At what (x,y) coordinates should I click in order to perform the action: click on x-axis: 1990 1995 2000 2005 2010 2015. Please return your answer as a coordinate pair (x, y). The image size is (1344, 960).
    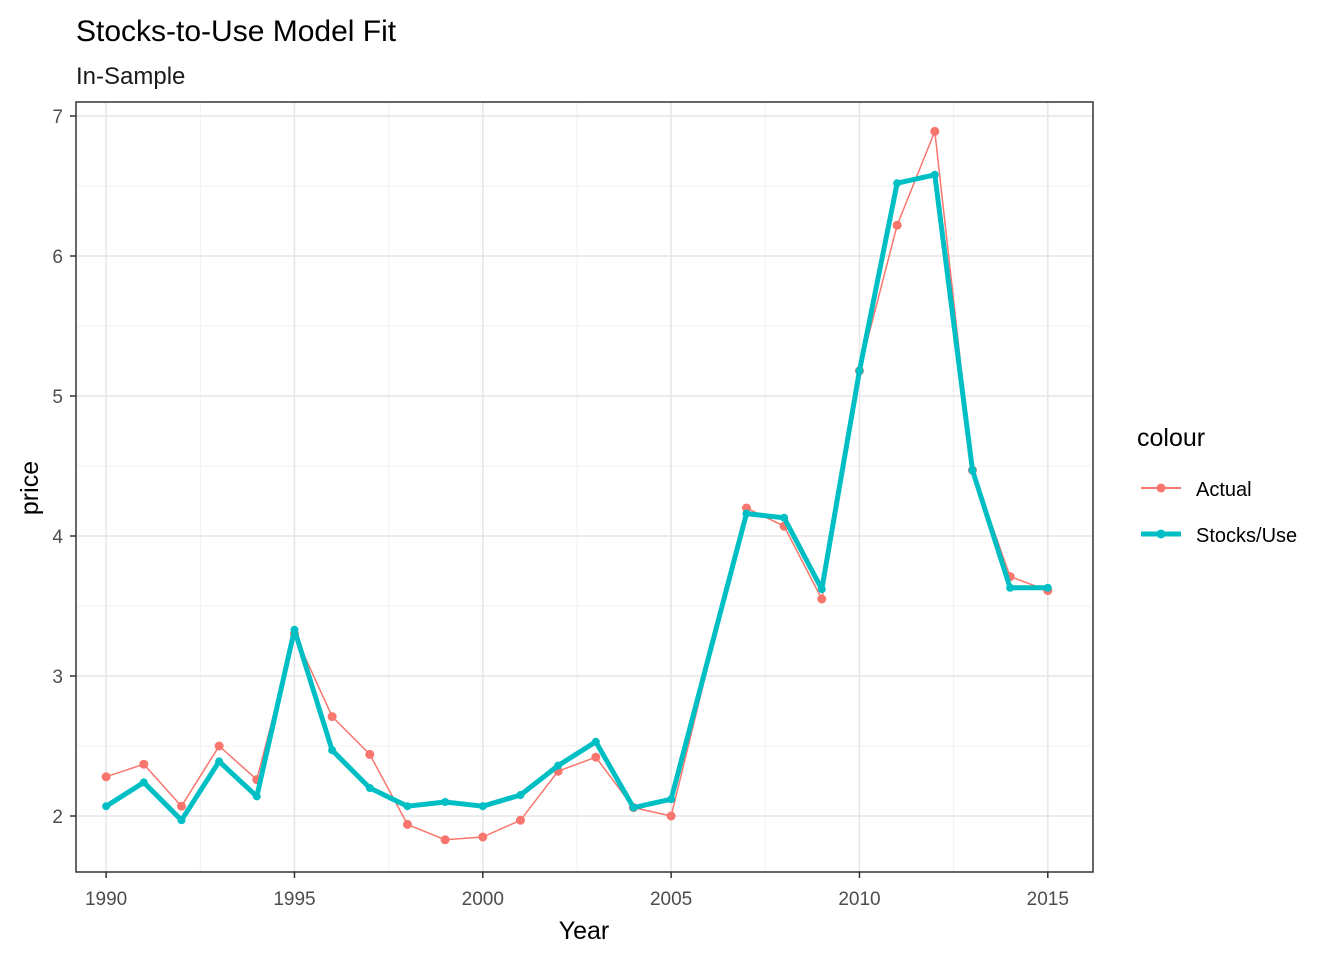
    Looking at the image, I should click on (577, 891).